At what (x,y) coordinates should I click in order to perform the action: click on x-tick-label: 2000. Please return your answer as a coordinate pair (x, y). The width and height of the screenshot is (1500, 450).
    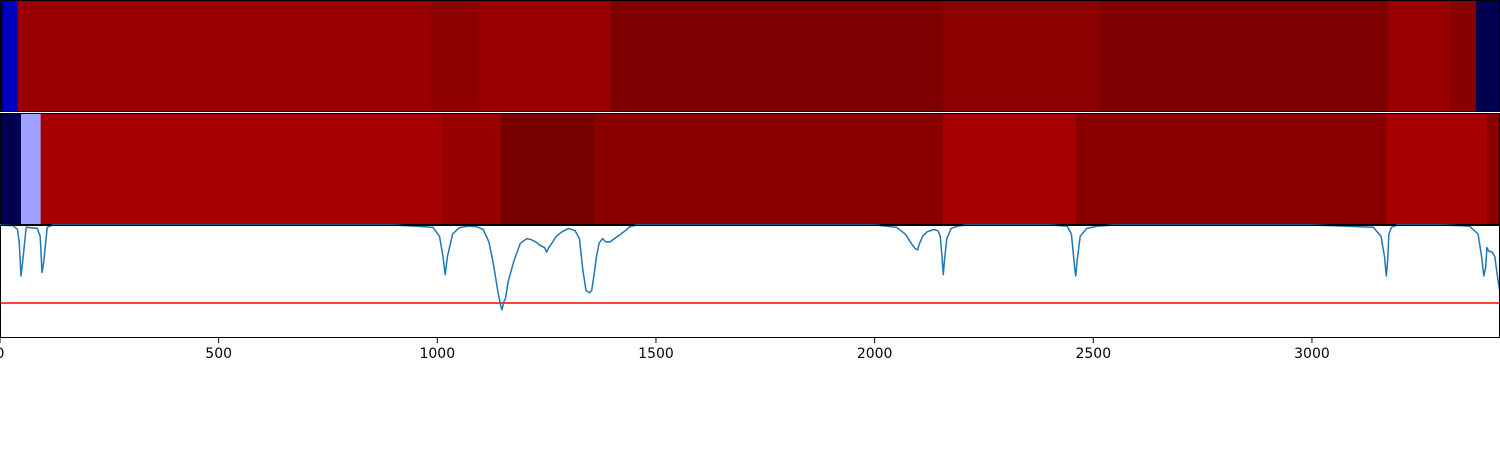
    Looking at the image, I should click on (875, 354).